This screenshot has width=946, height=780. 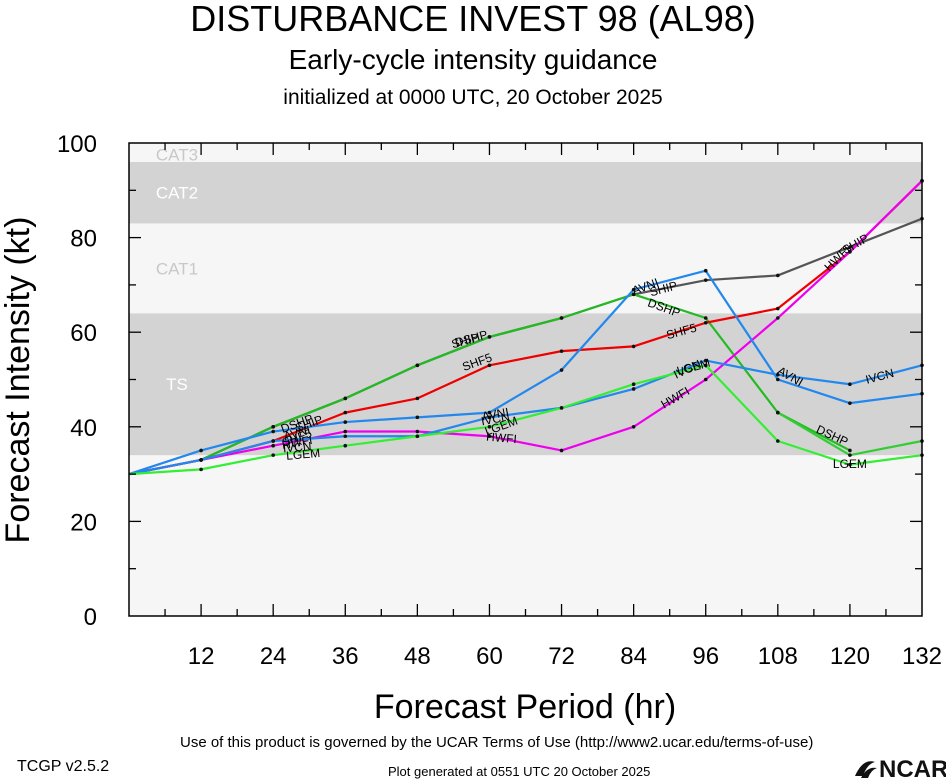 I want to click on y-tick-label: 100, so click(x=77, y=144).